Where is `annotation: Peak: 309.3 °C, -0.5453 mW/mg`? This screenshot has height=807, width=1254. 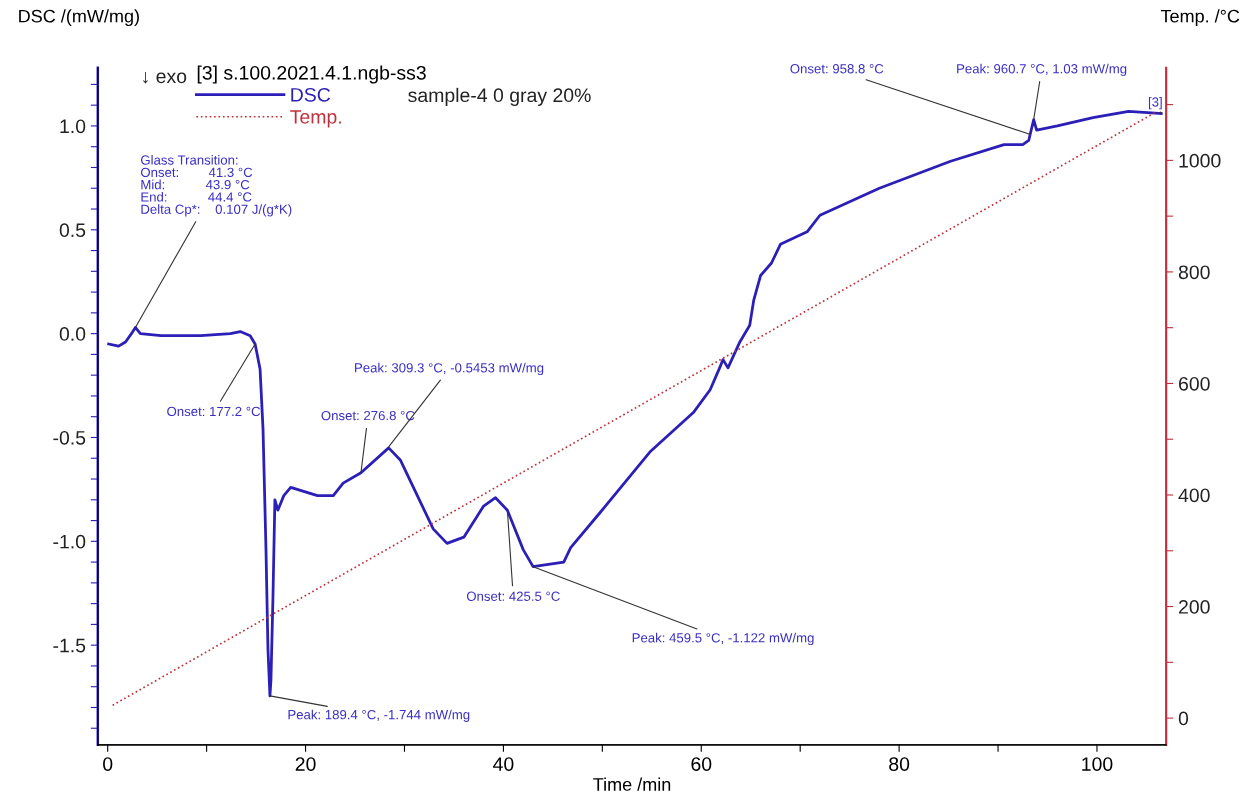 annotation: Peak: 309.3 °C, -0.5453 mW/mg is located at coordinates (449, 369).